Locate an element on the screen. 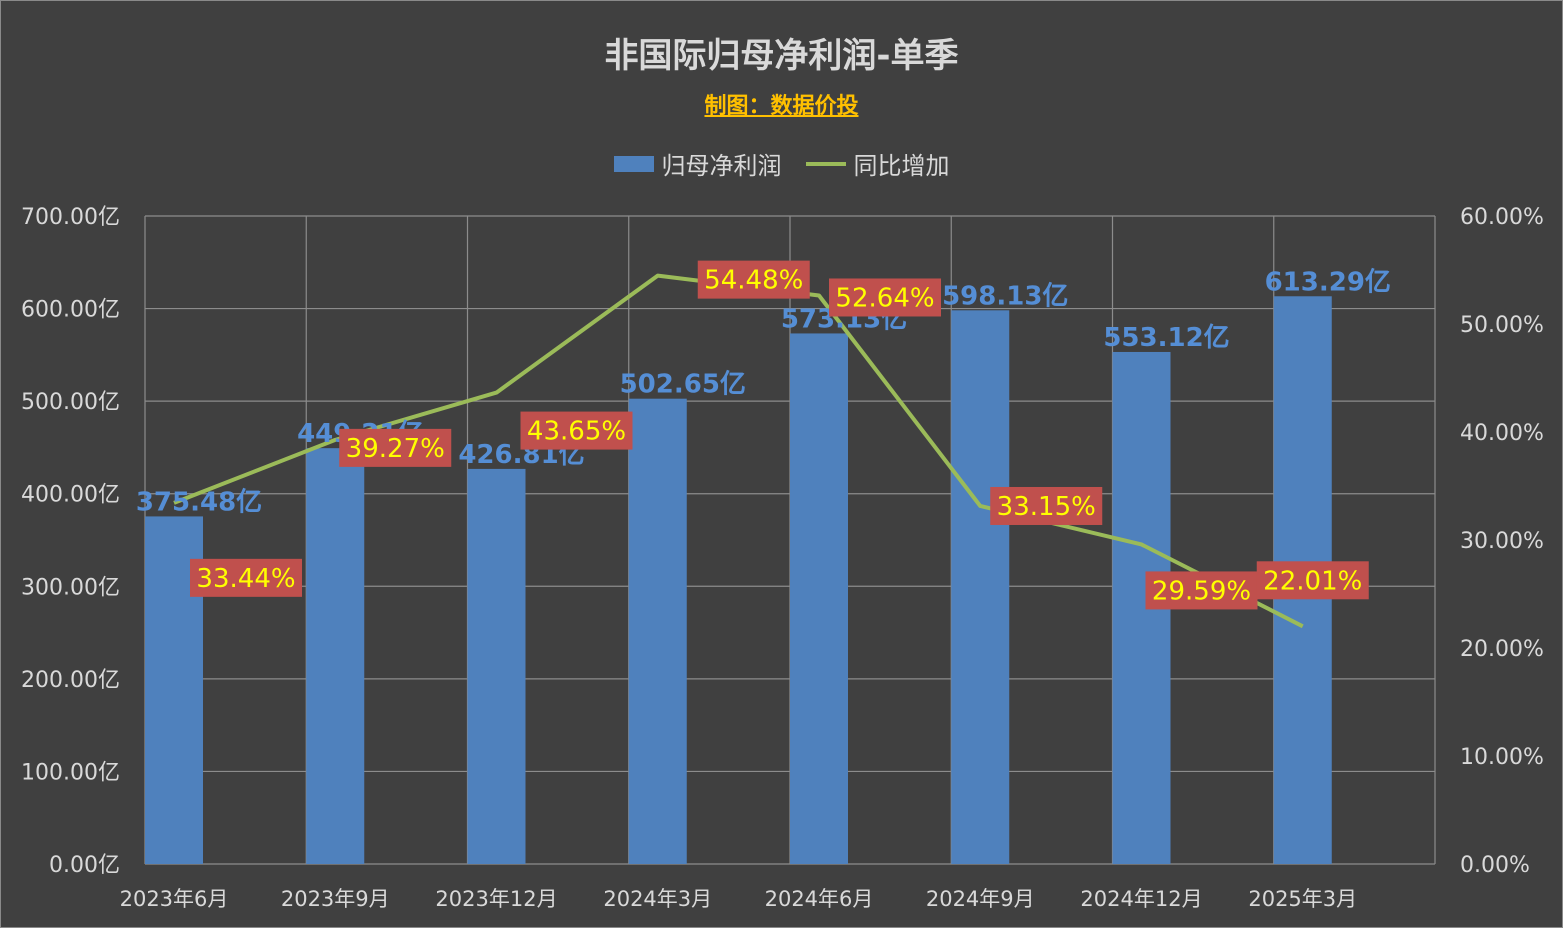  legend-label-bar: 归母净利润 is located at coordinates (721, 166).